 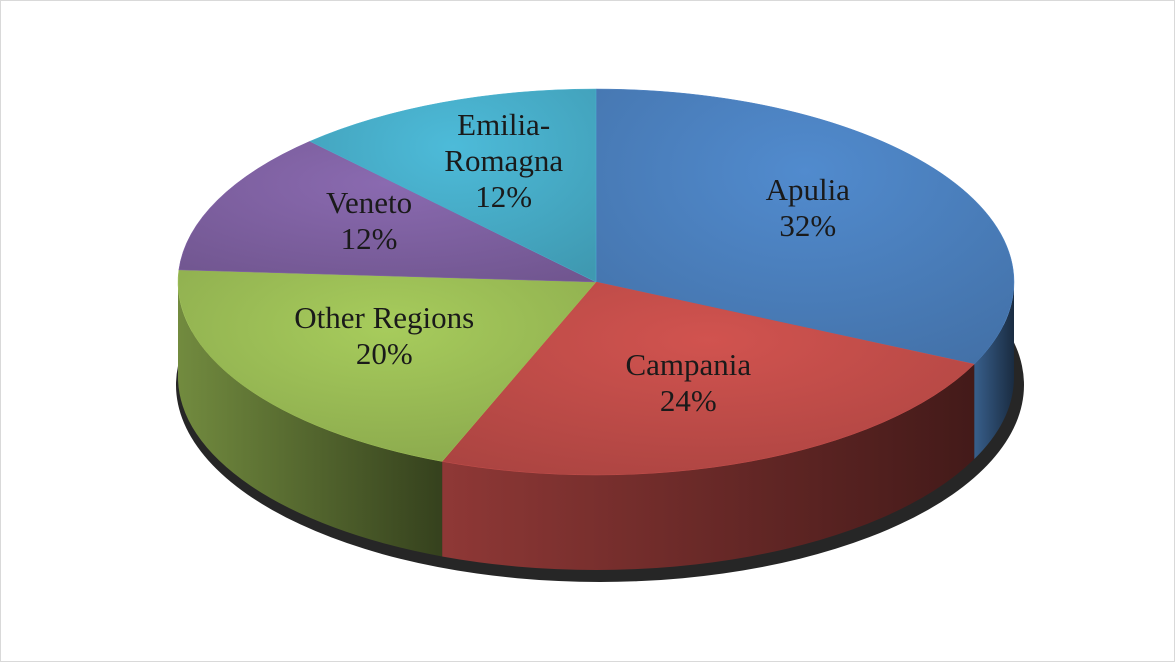 I want to click on slice-label: Campania 24%, so click(x=688, y=383).